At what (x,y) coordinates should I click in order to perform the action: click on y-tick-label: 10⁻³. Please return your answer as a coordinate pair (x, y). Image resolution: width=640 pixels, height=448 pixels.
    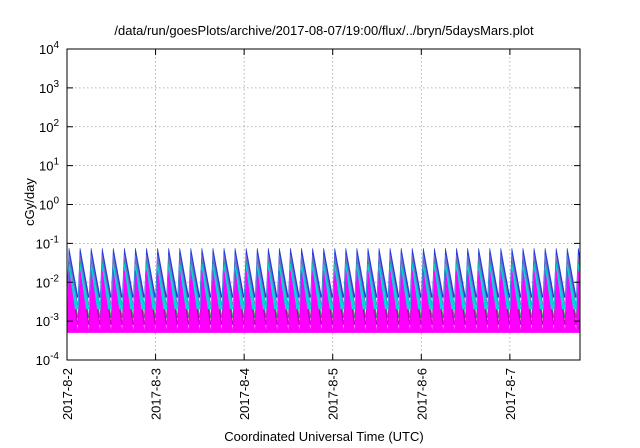
    Looking at the image, I should click on (48, 320).